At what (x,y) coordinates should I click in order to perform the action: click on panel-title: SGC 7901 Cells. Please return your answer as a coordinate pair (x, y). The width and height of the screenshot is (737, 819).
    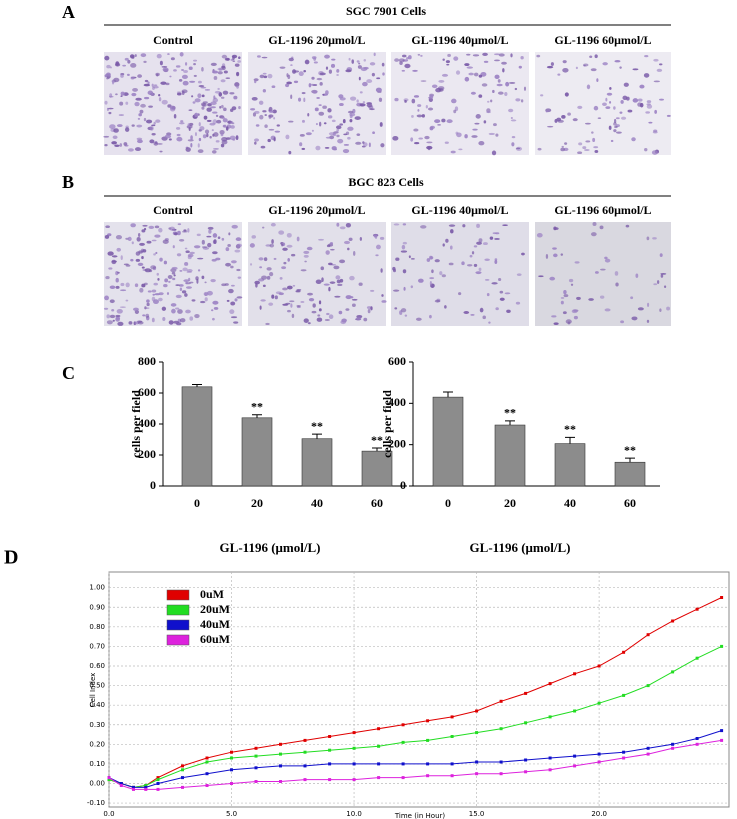
    Looking at the image, I should click on (386, 11).